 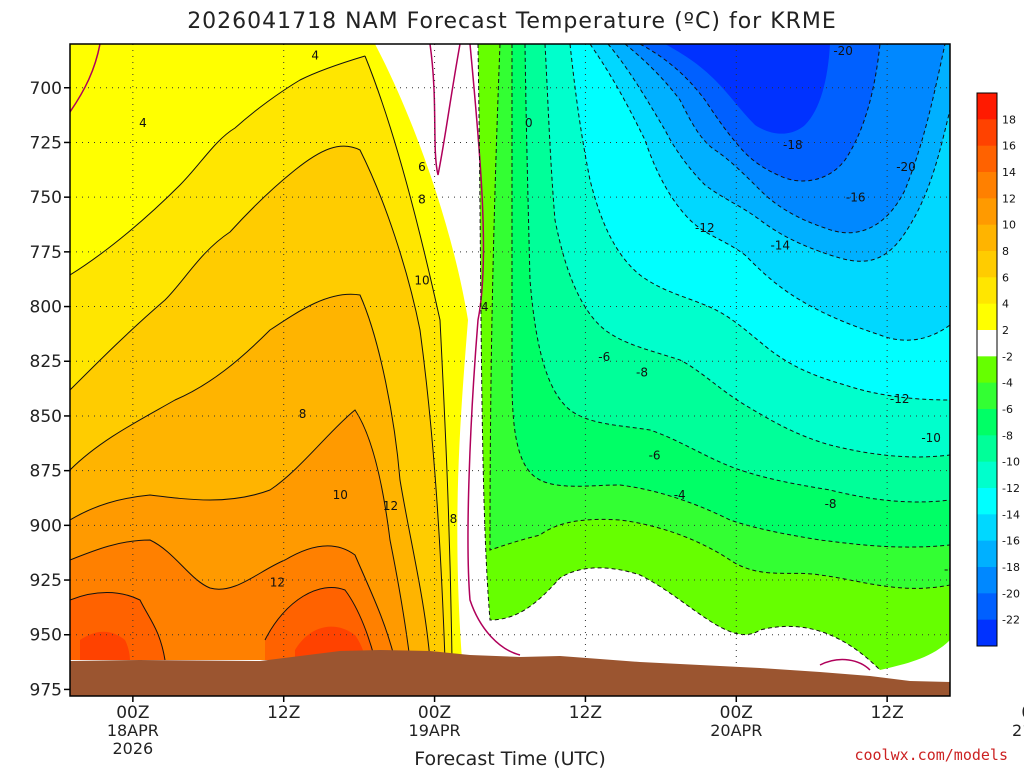 I want to click on colorbar-label: 8, so click(x=1005, y=251).